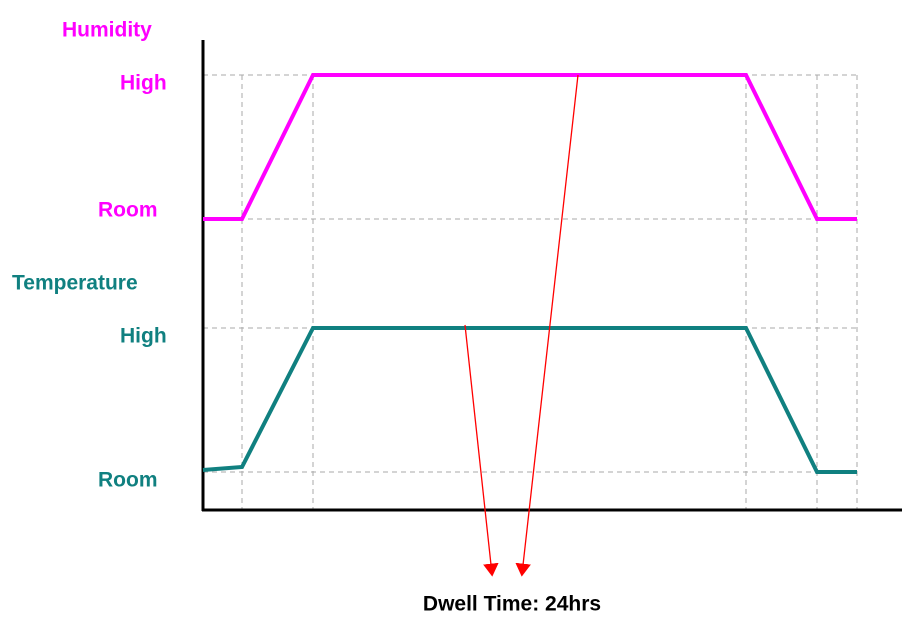  Describe the element at coordinates (143, 83) in the screenshot. I see `humidity-high: High` at that location.